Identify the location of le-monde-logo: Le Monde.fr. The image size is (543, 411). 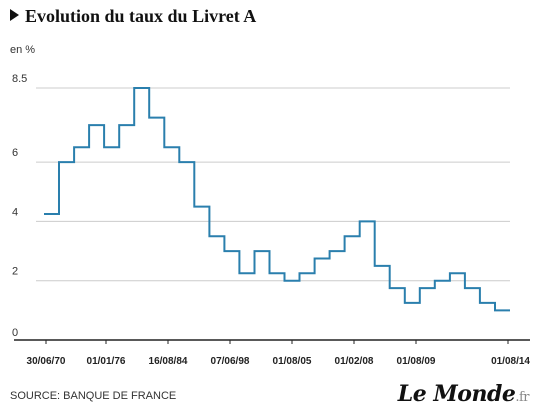
(463, 394).